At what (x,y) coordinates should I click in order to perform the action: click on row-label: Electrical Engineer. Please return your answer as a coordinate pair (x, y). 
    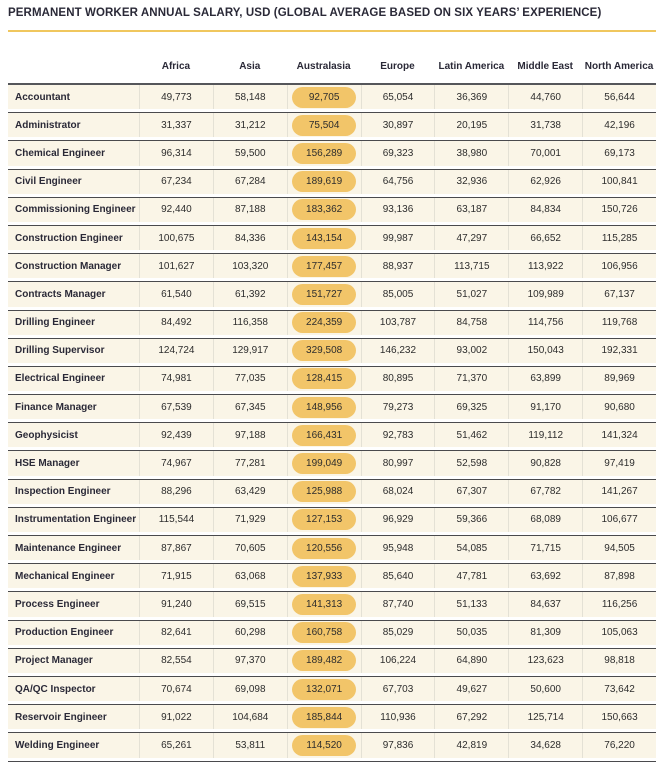
    Looking at the image, I should click on (60, 379).